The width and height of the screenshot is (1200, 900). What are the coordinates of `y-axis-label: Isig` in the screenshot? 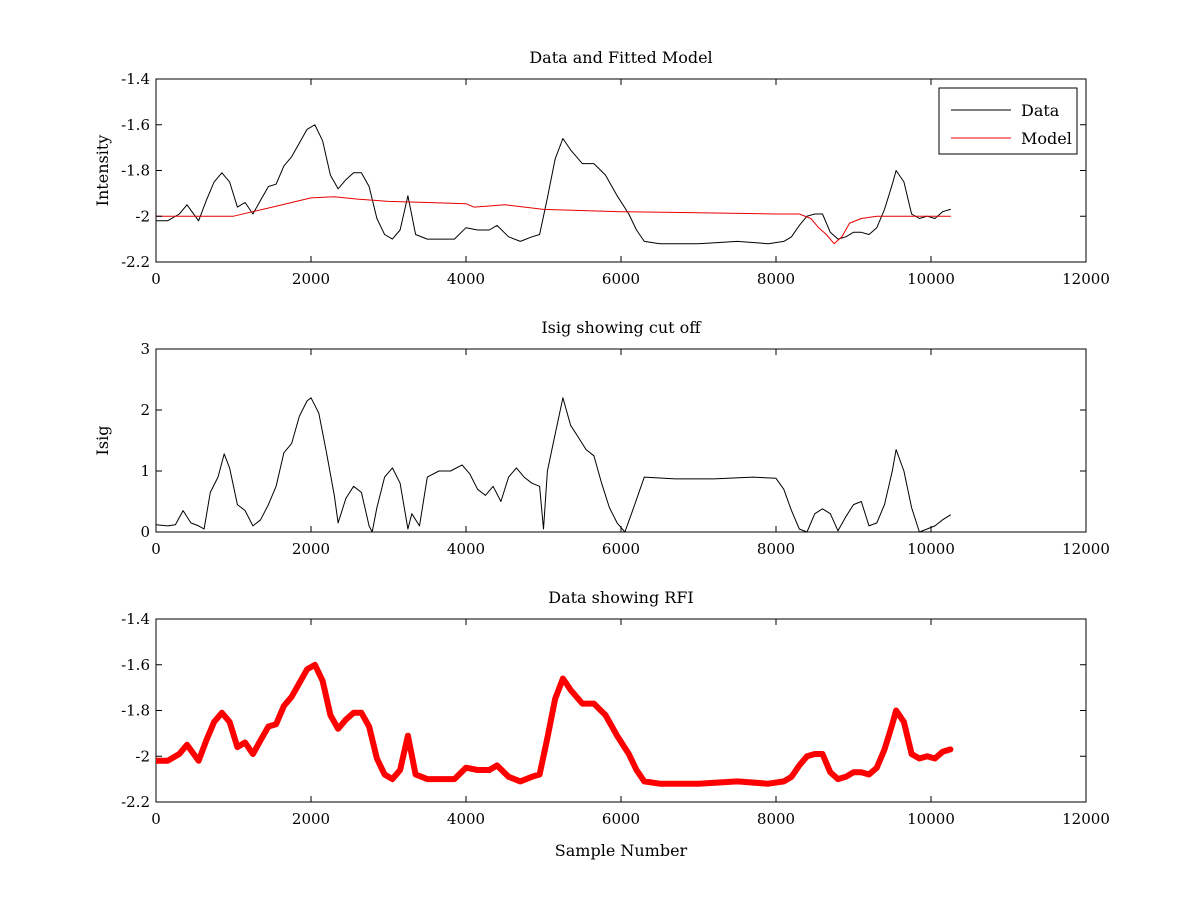 It's located at (102, 441).